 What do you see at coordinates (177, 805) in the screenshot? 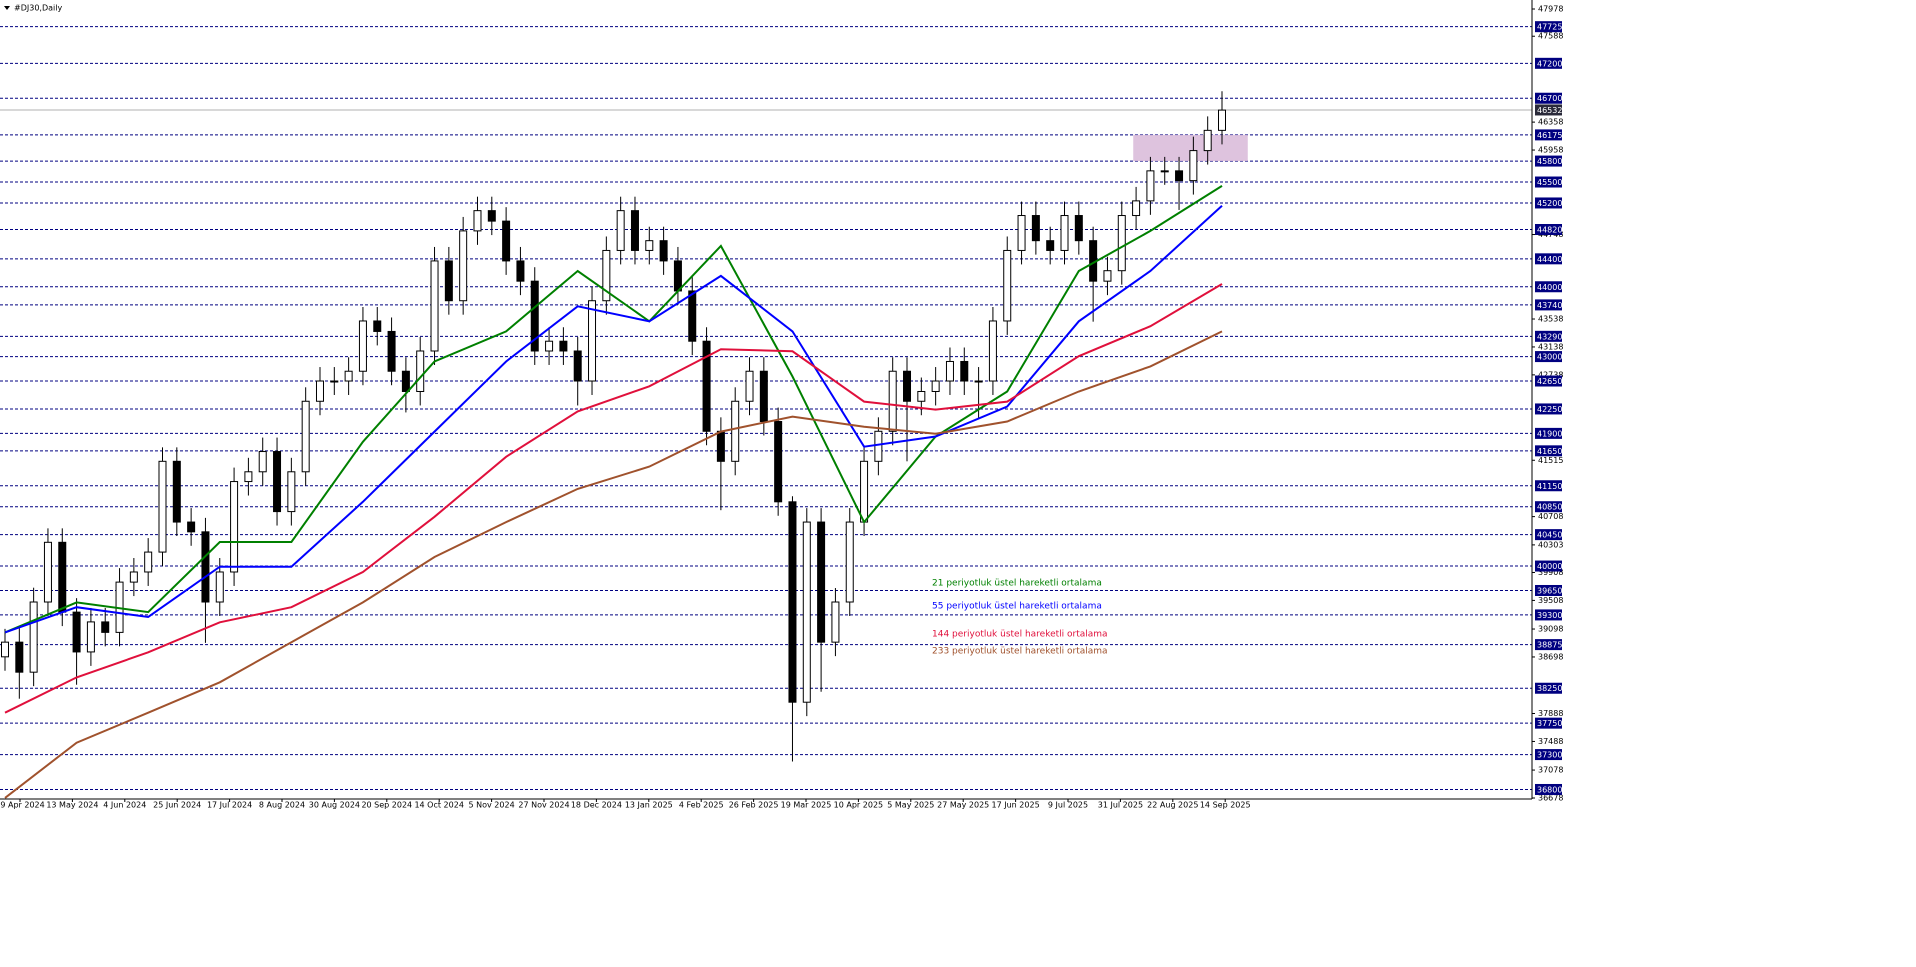
I see `x-tick-label: 25 Jun 2024` at bounding box center [177, 805].